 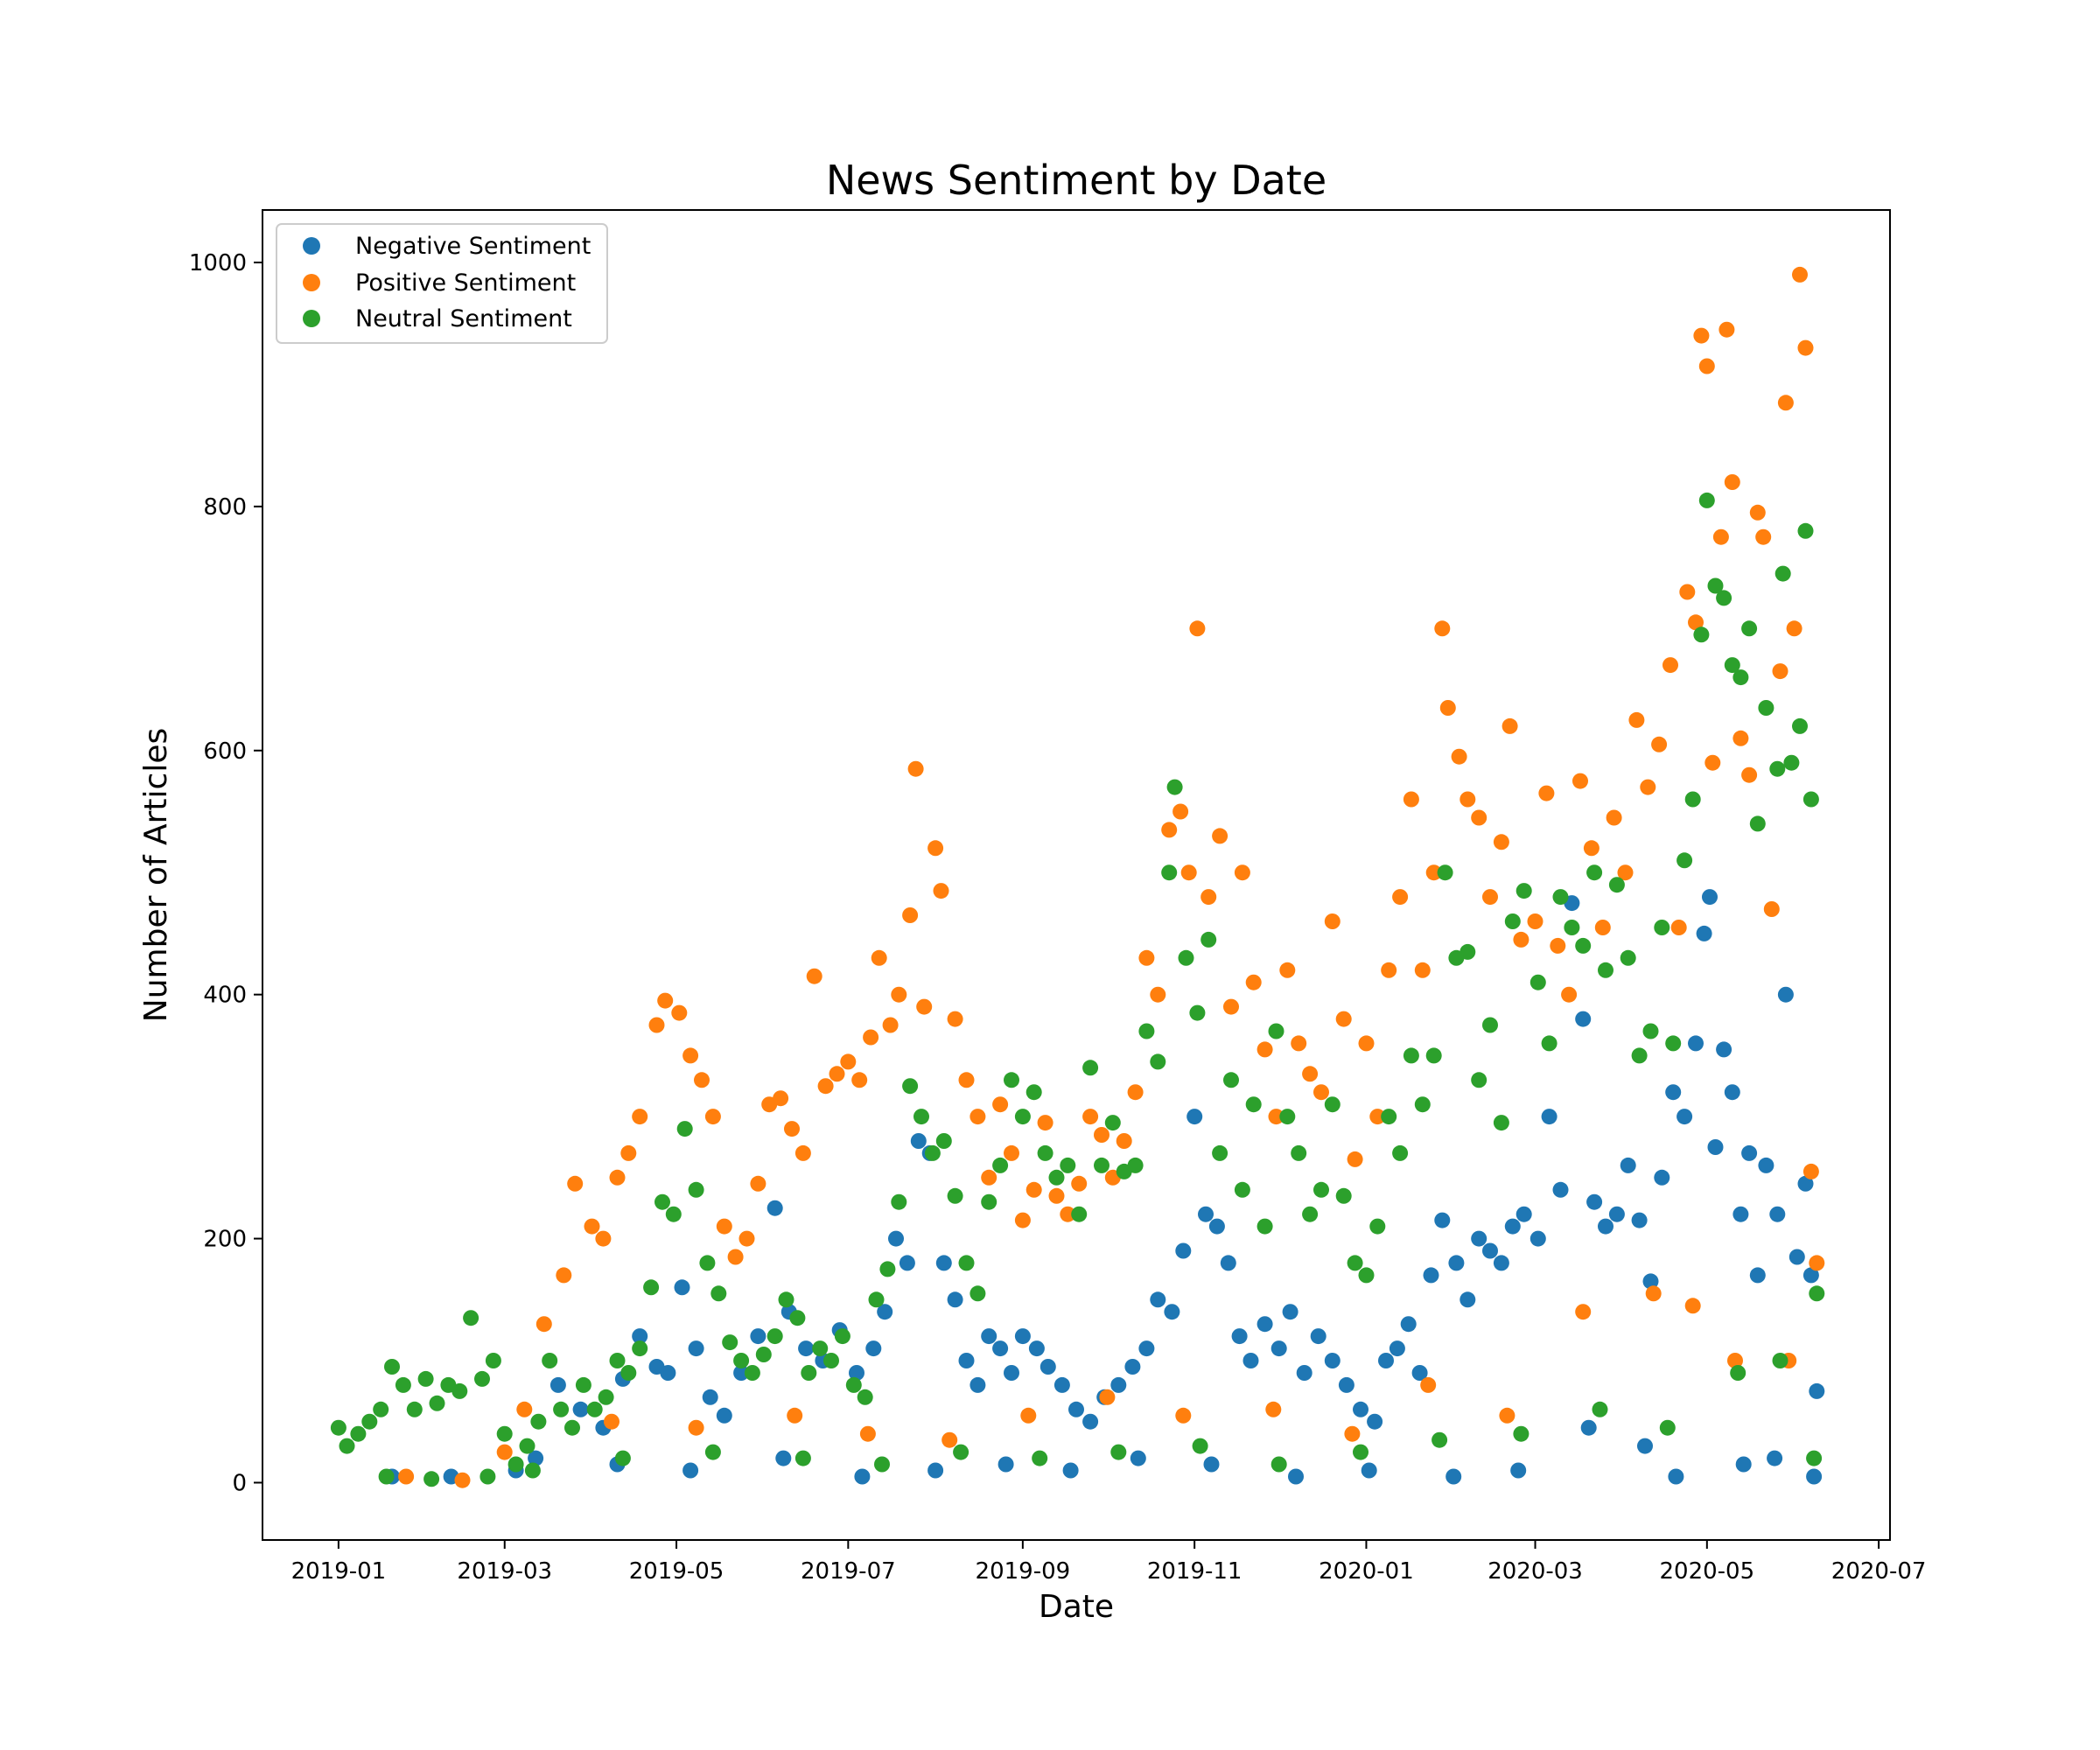 What do you see at coordinates (1366, 1571) in the screenshot?
I see `x-tick-label: 2020-01` at bounding box center [1366, 1571].